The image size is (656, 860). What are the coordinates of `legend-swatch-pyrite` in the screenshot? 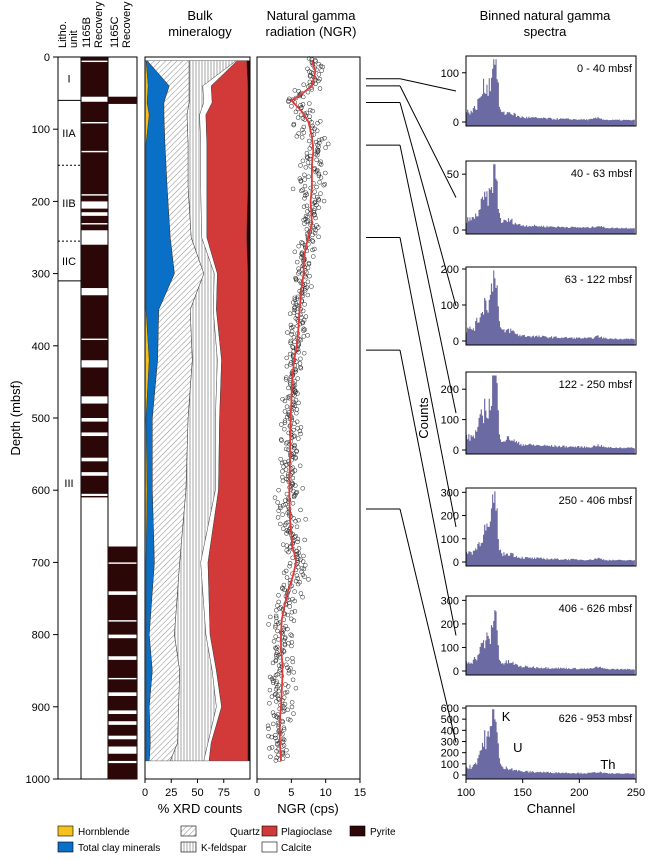 It's located at (357, 831).